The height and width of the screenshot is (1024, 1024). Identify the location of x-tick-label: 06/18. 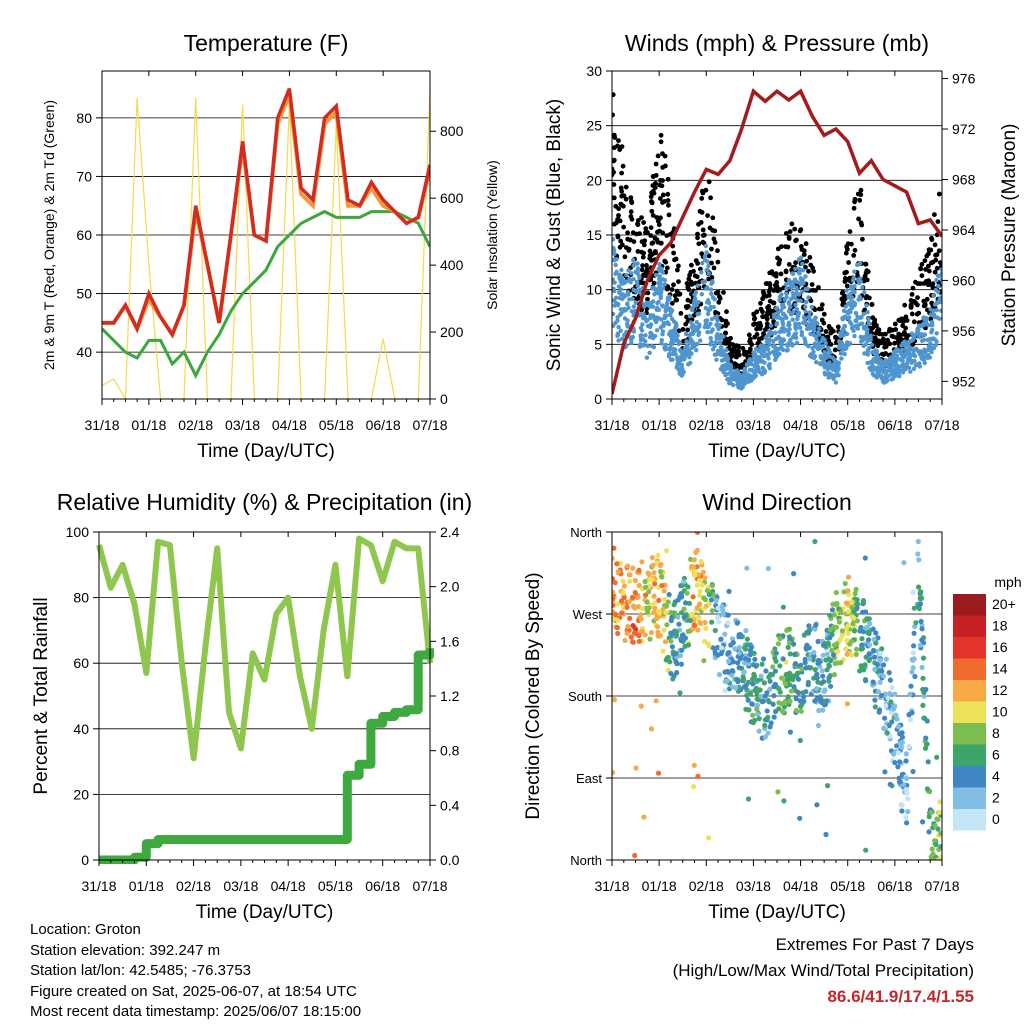
(894, 425).